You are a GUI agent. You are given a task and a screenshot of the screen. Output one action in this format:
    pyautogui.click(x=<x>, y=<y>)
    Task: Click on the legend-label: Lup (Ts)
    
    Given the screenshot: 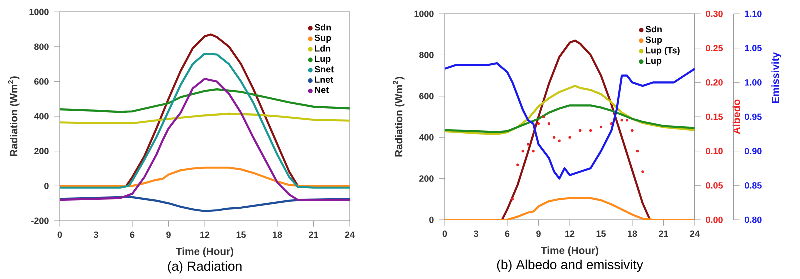 What is the action you would take?
    pyautogui.click(x=663, y=51)
    